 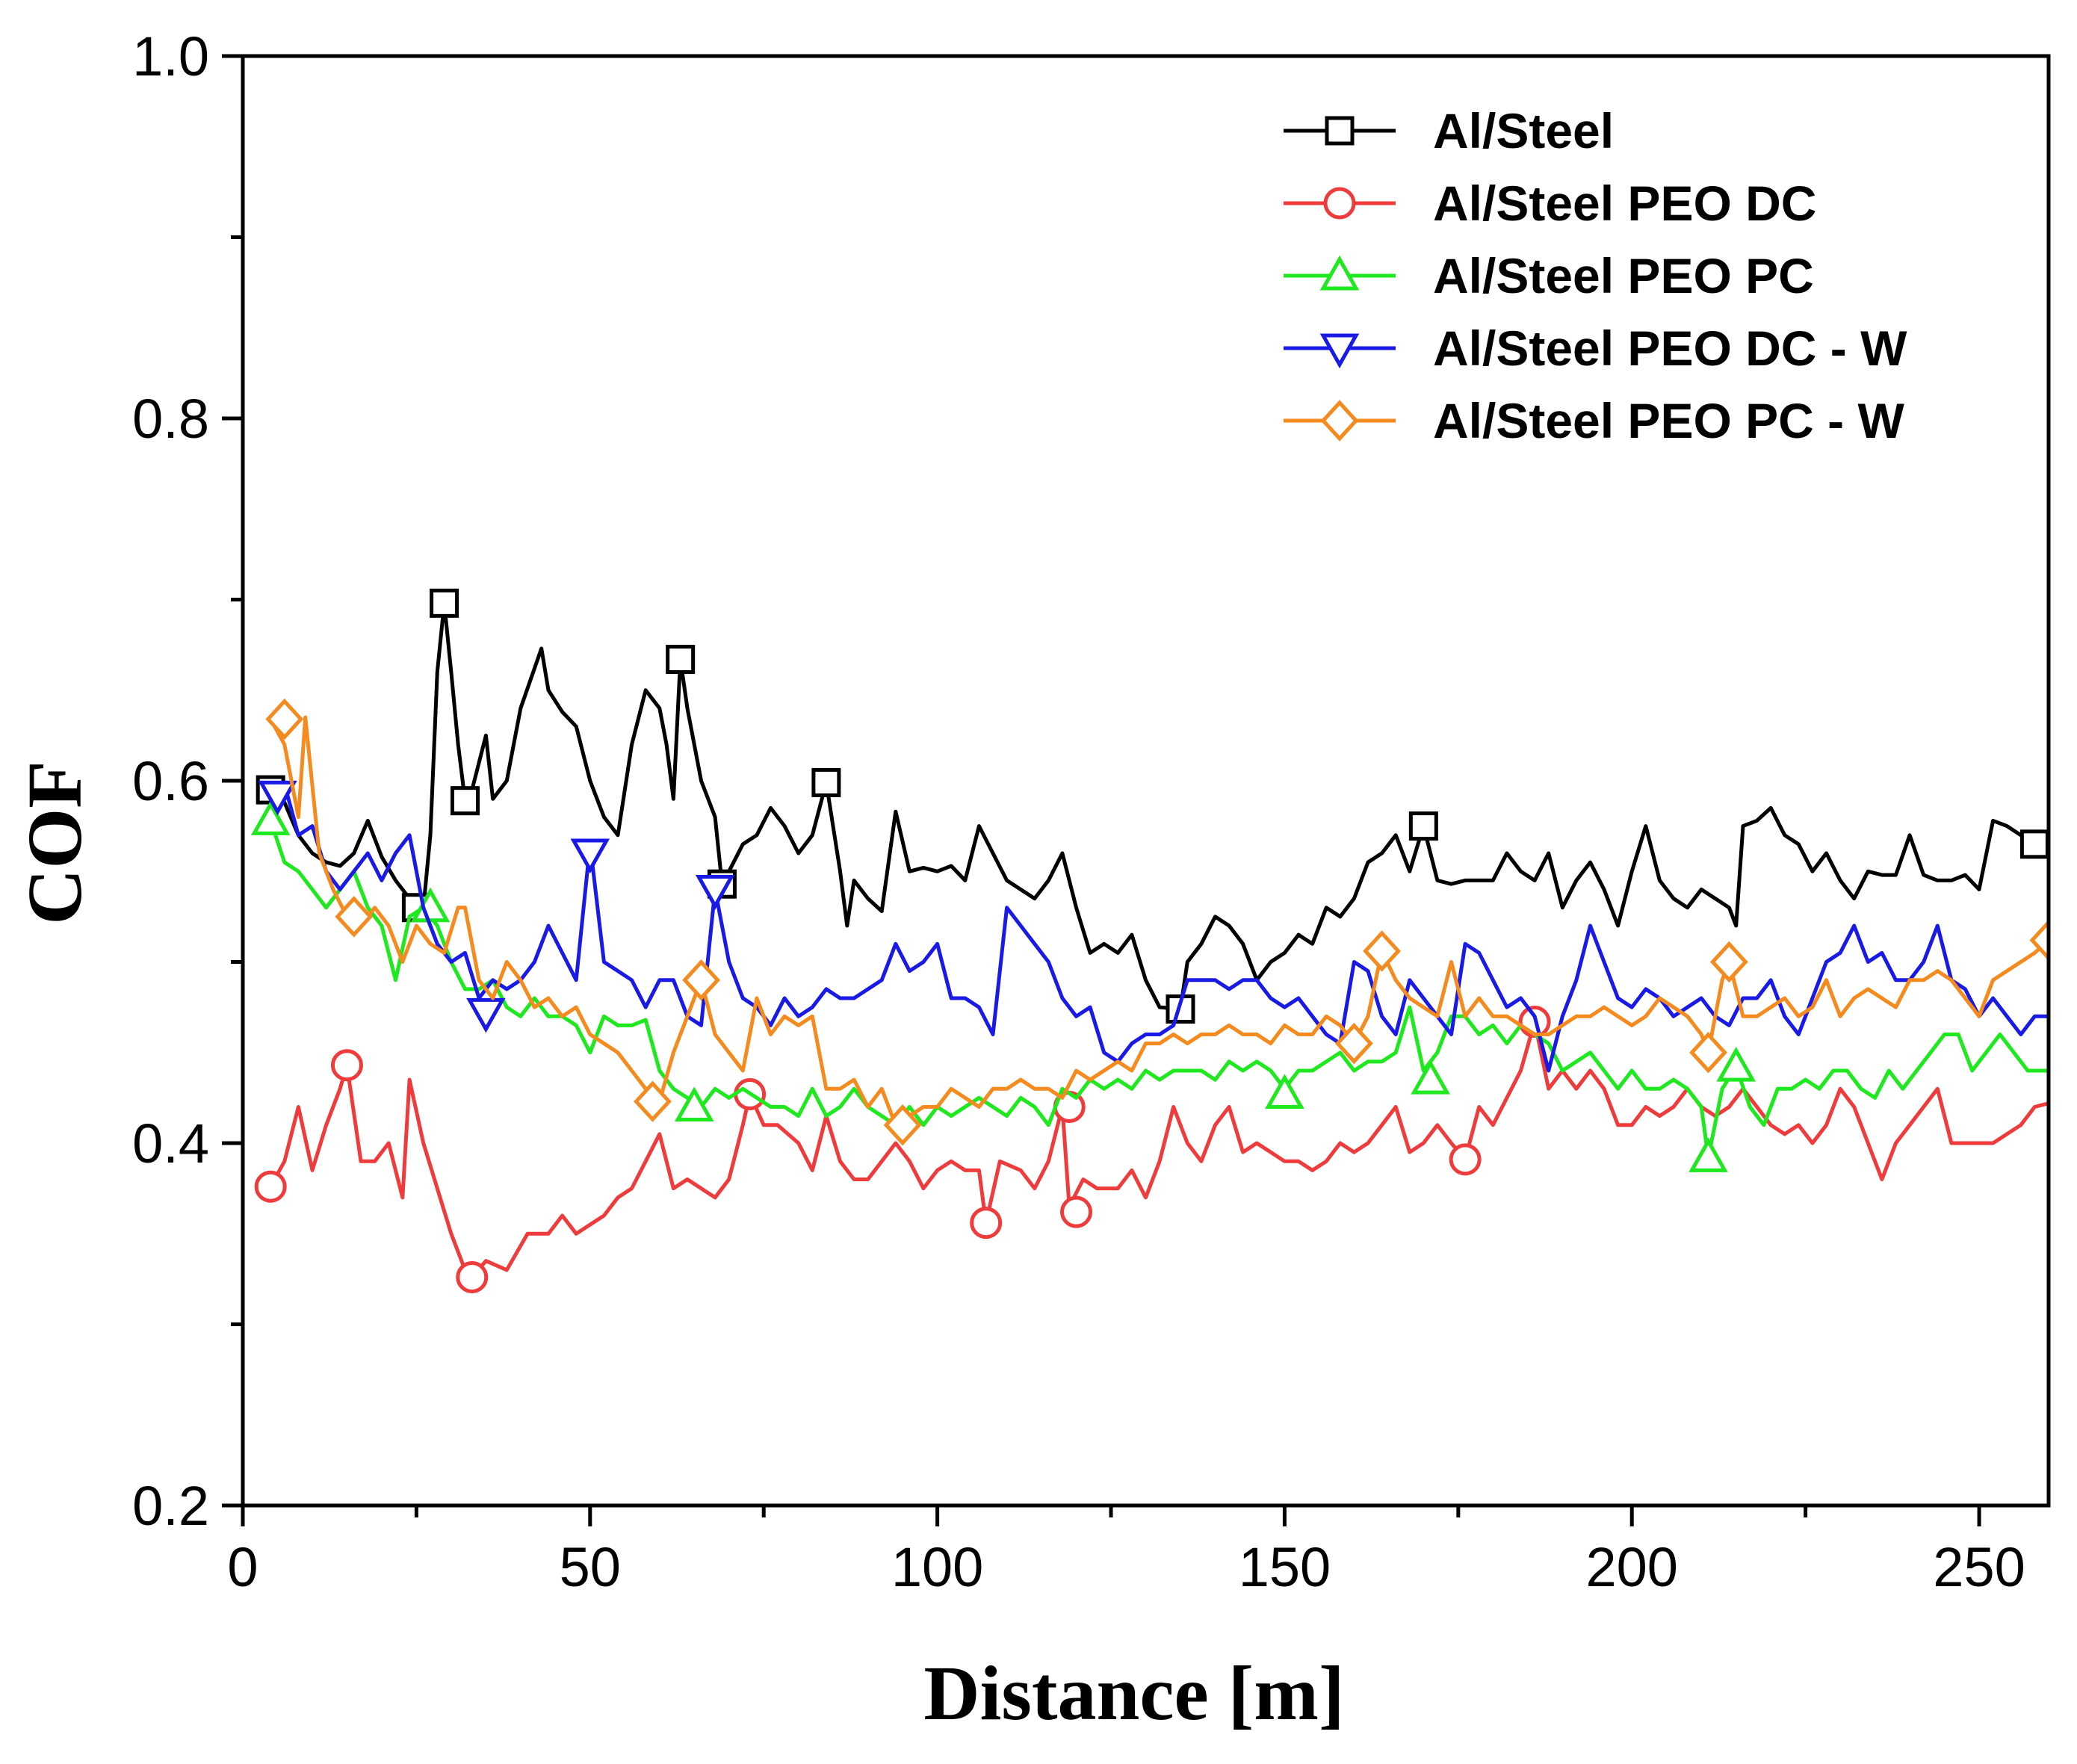 I want to click on legend-label-al-steel-peo-pc-w: Al/Steel PEO PC - W, so click(x=1669, y=421).